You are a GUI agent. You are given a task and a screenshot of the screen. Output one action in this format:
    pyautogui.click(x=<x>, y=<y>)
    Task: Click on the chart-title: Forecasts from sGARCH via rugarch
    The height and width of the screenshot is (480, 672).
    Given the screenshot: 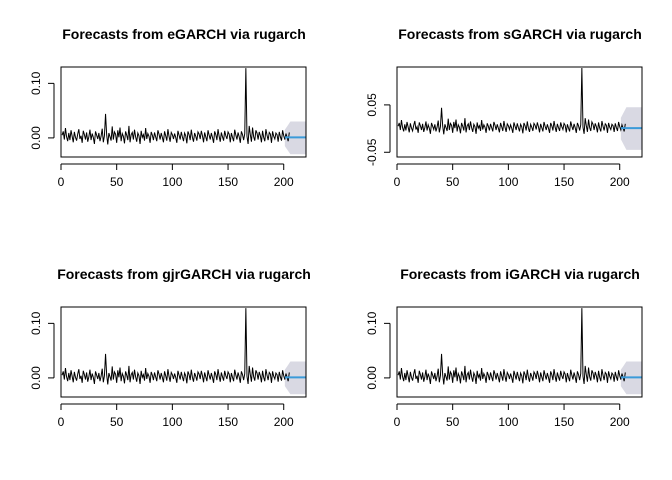 What is the action you would take?
    pyautogui.click(x=520, y=34)
    